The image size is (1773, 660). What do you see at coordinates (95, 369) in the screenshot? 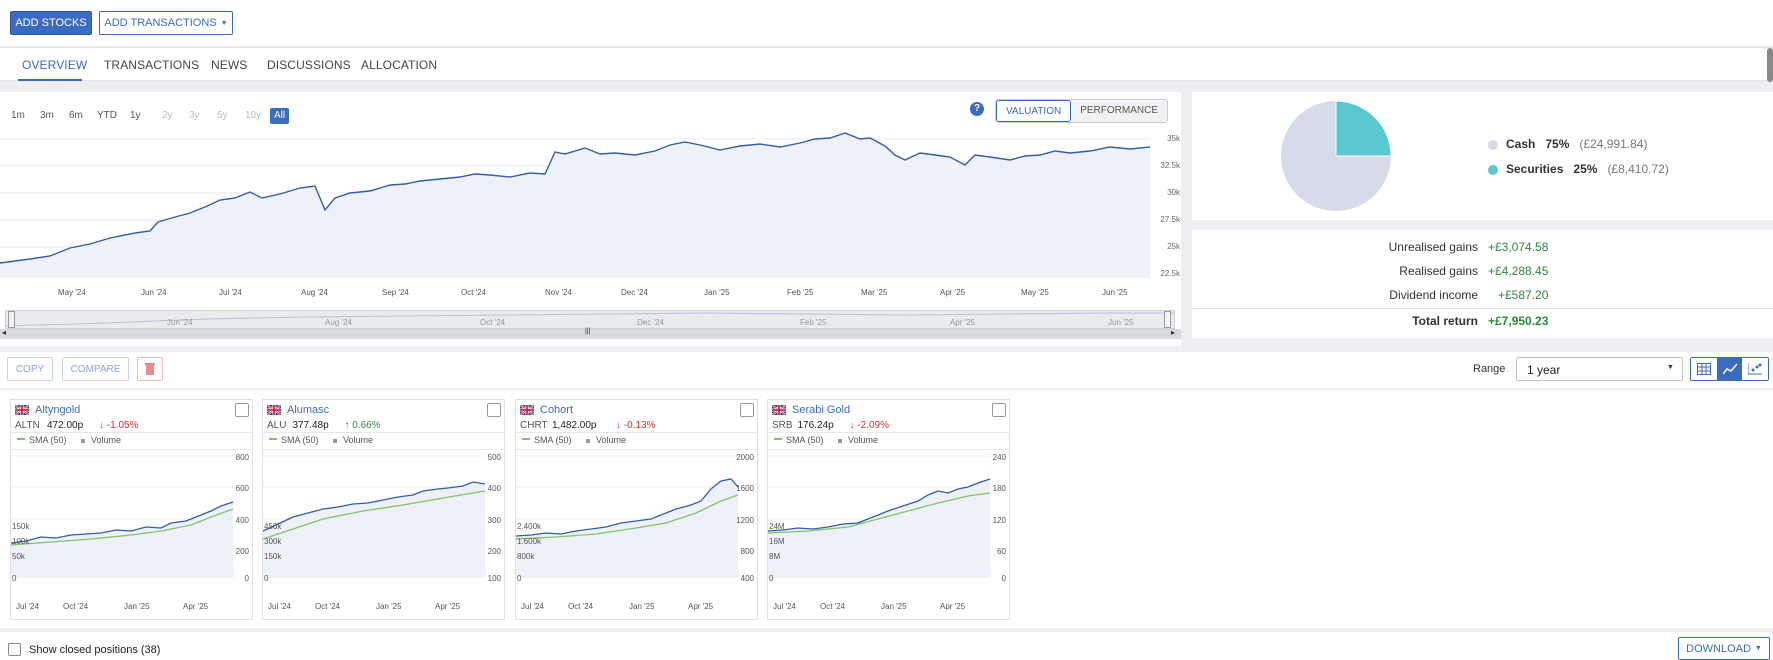
I see `compare-button: COMPARE` at bounding box center [95, 369].